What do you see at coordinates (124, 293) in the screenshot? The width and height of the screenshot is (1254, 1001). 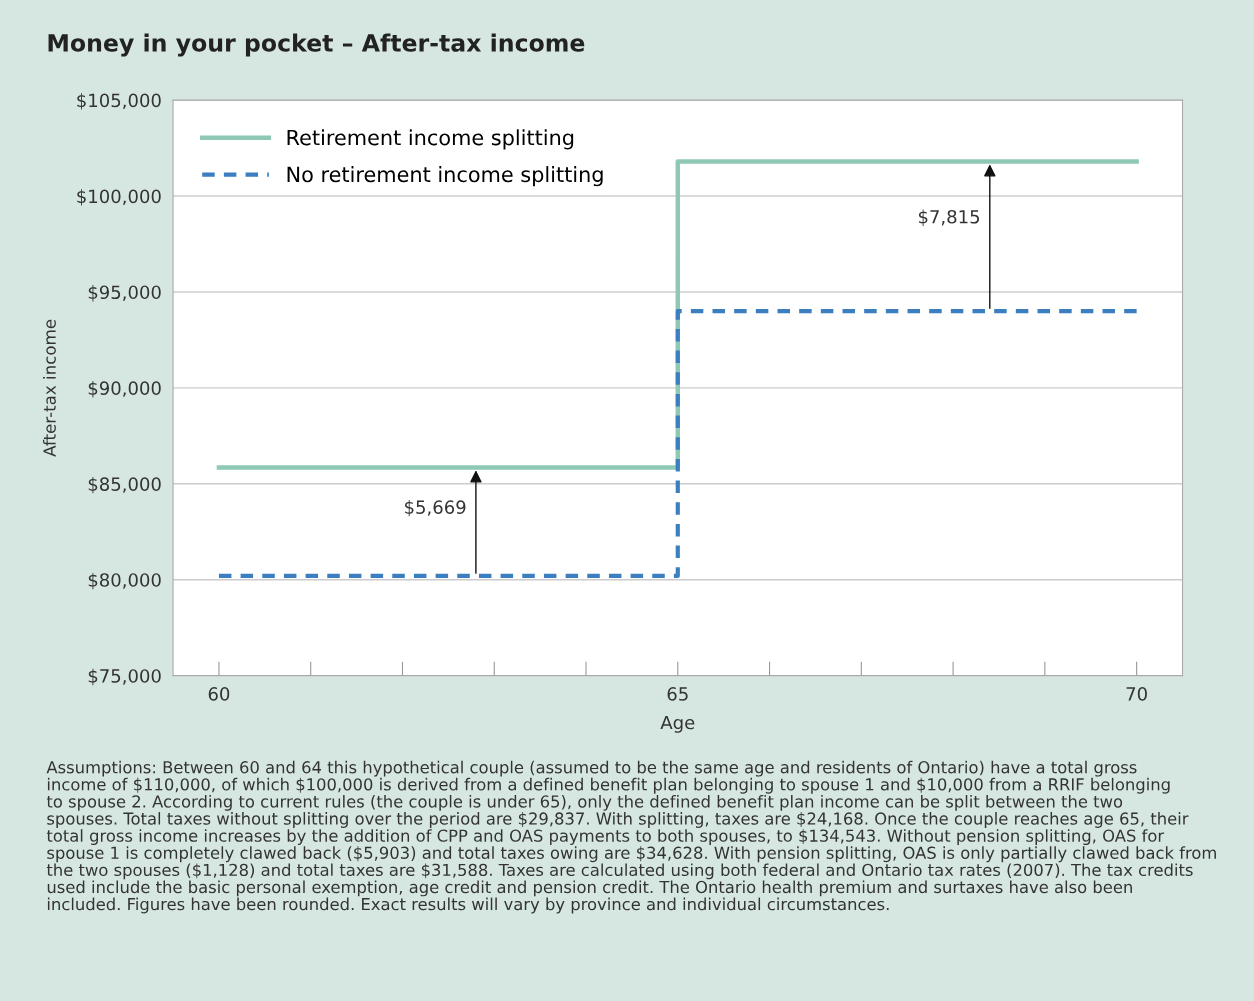 I see `y-tick-label: $95,000` at bounding box center [124, 293].